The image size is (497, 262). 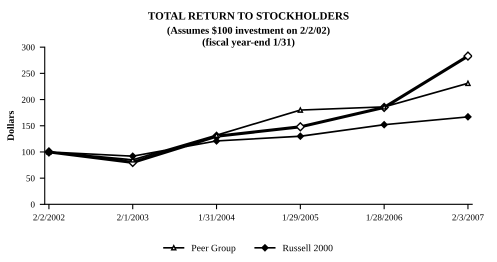 What do you see at coordinates (32, 204) in the screenshot?
I see `y-tick-label: 0` at bounding box center [32, 204].